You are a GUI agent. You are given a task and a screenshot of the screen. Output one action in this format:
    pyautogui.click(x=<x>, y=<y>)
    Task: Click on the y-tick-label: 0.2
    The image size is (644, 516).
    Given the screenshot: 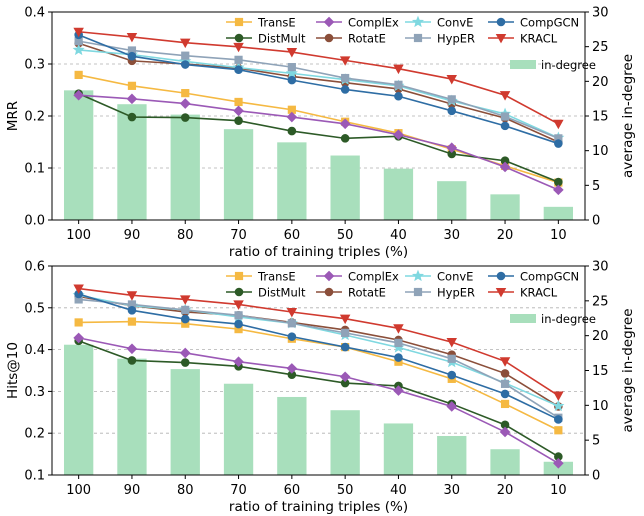 What is the action you would take?
    pyautogui.click(x=34, y=117)
    